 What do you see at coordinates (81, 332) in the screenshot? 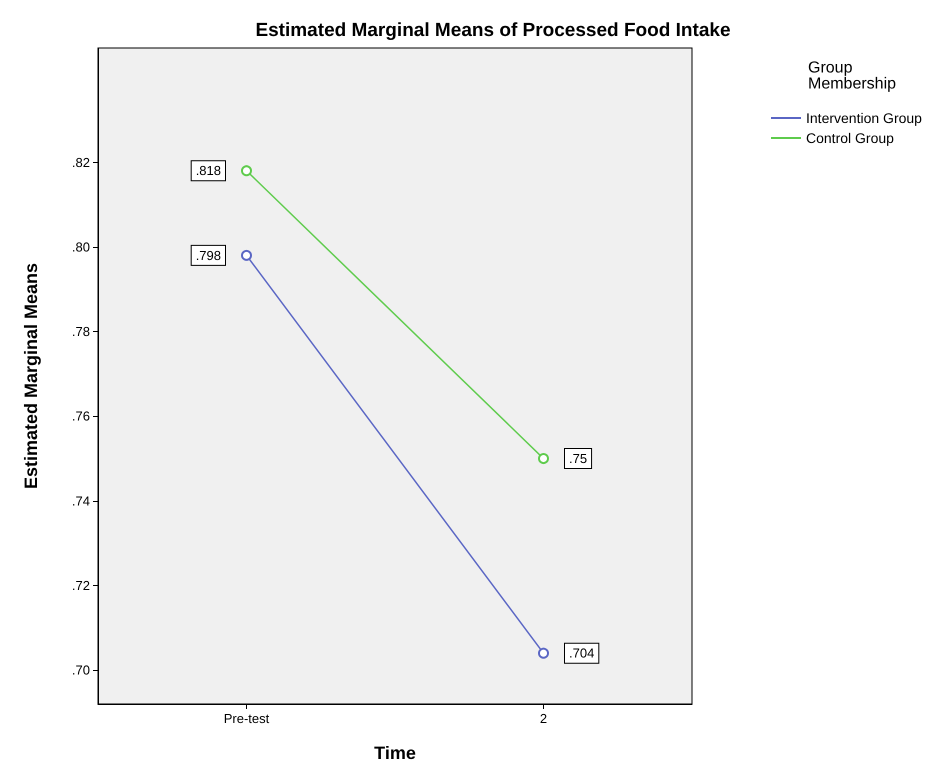
I see `y-tick-label: .78` at bounding box center [81, 332].